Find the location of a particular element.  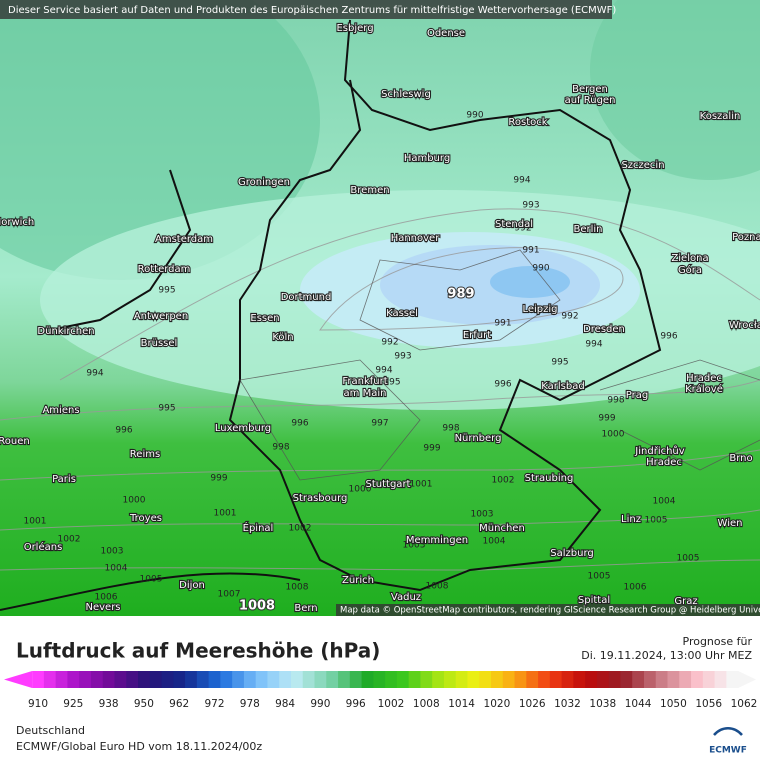

logo: ECMWF is located at coordinates (728, 751).